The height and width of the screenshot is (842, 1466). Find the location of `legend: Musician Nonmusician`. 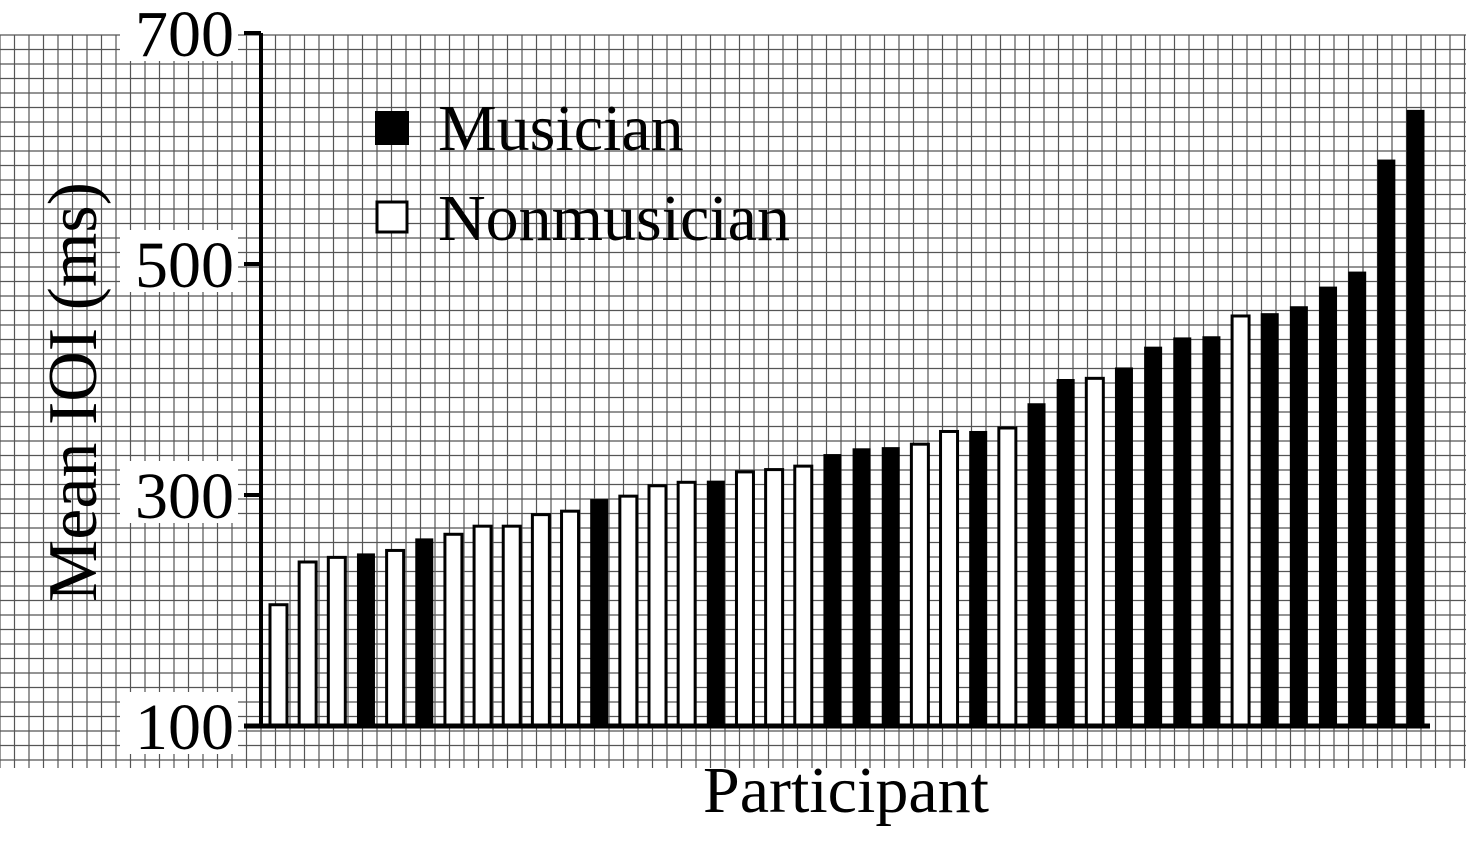

legend: Musician Nonmusician is located at coordinates (582, 173).